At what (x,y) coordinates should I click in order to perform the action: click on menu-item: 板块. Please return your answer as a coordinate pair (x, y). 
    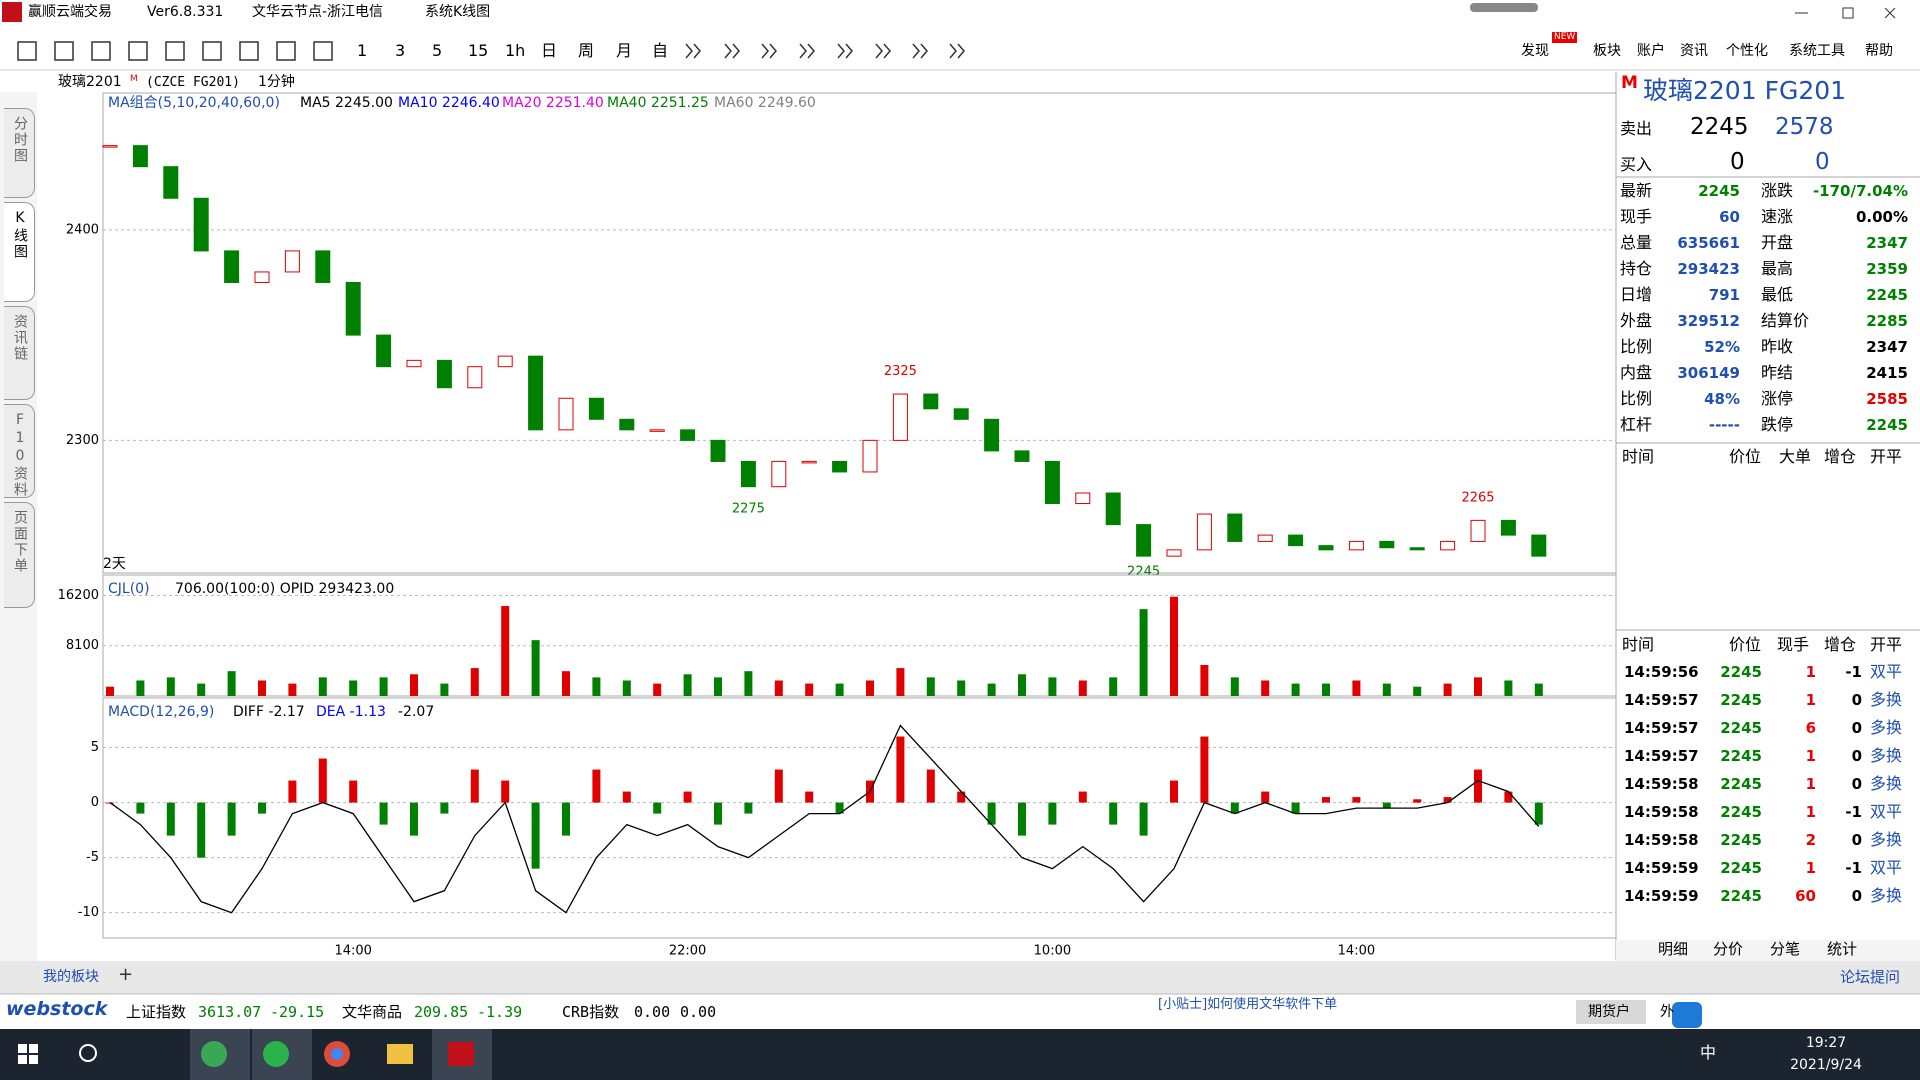
    Looking at the image, I should click on (1607, 51).